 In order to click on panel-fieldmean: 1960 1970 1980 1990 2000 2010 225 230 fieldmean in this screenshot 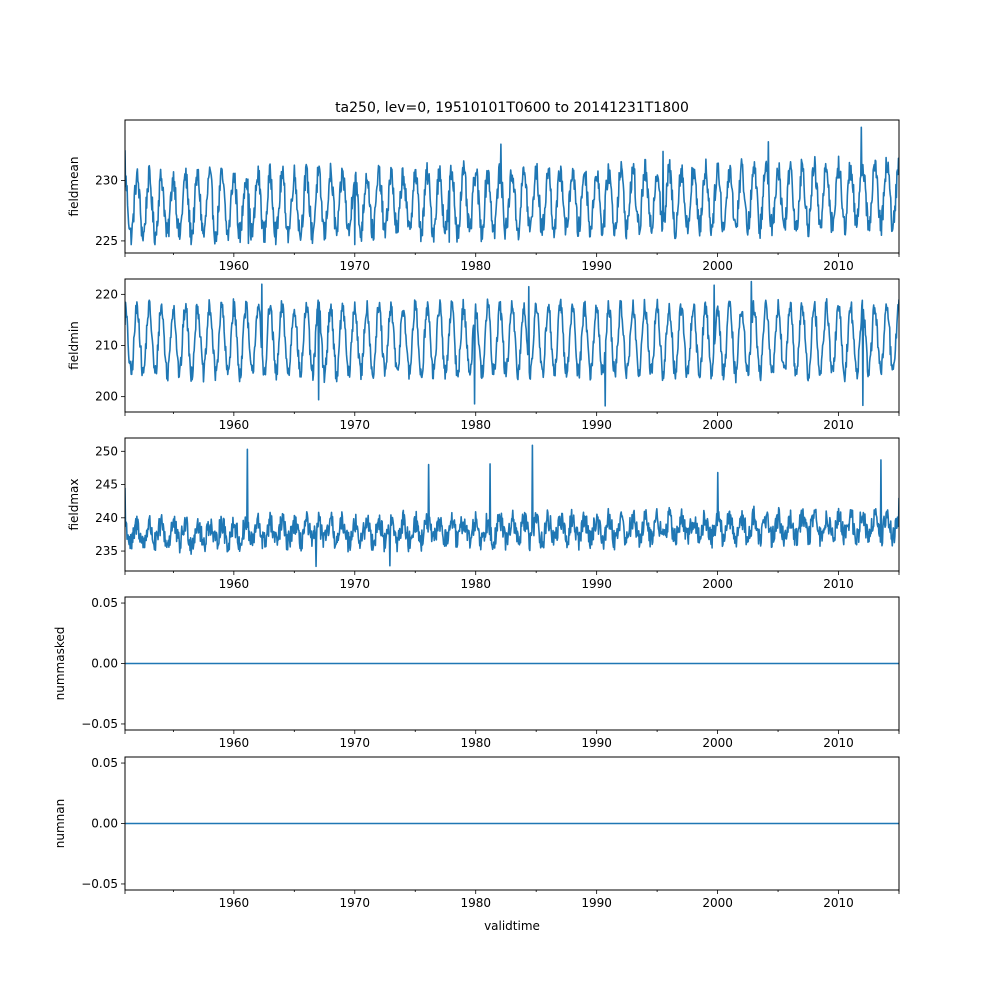, I will do `click(483, 196)`.